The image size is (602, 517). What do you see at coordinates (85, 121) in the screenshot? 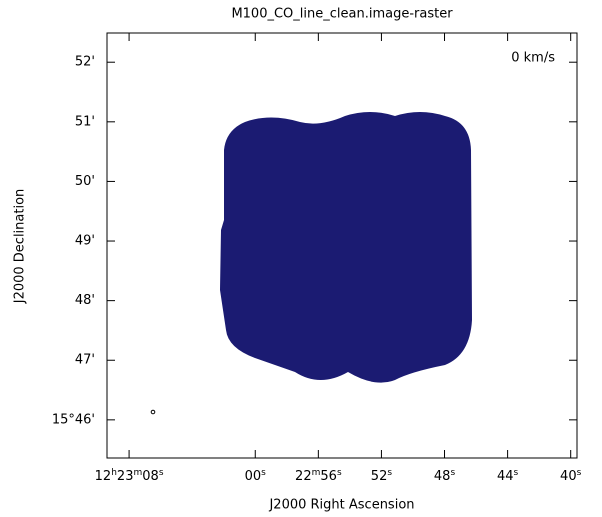
I see `y-tick-label: 51'` at bounding box center [85, 121].